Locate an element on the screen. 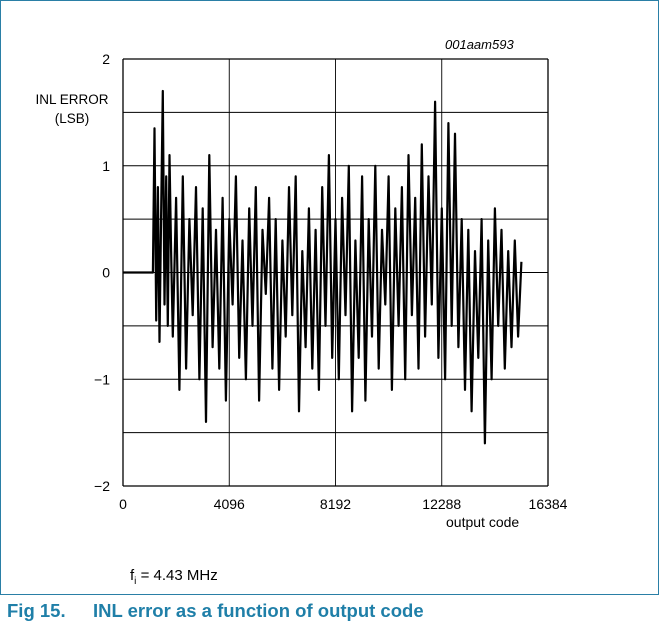  caption-text: INL error as a function of output code is located at coordinates (258, 610).